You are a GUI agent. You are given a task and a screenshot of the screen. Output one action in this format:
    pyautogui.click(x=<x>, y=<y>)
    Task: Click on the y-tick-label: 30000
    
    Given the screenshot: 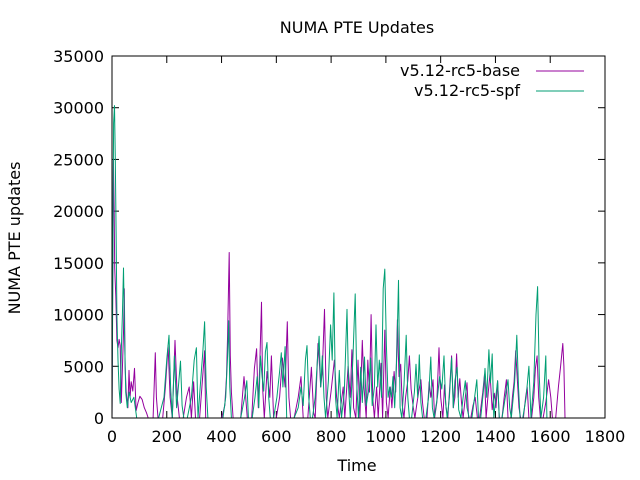 What is the action you would take?
    pyautogui.click(x=78, y=108)
    